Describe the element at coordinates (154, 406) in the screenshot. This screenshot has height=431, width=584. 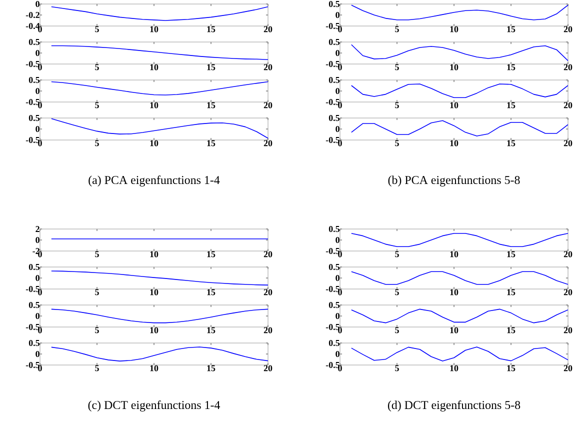
I see `text: (c) DCT eigenfunctions 1-4` at that location.